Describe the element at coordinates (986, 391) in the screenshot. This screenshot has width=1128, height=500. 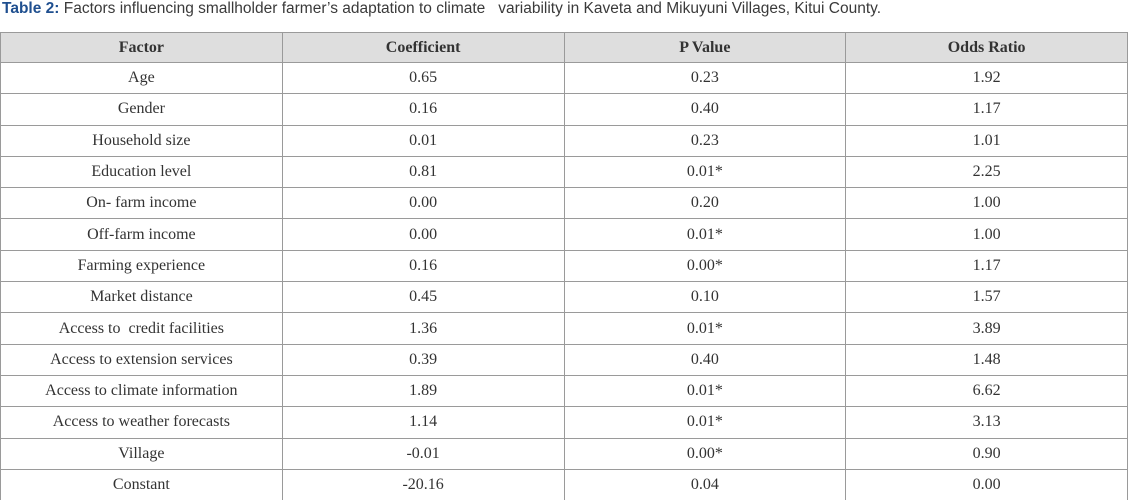
I see `table-cell: 6.62` at that location.